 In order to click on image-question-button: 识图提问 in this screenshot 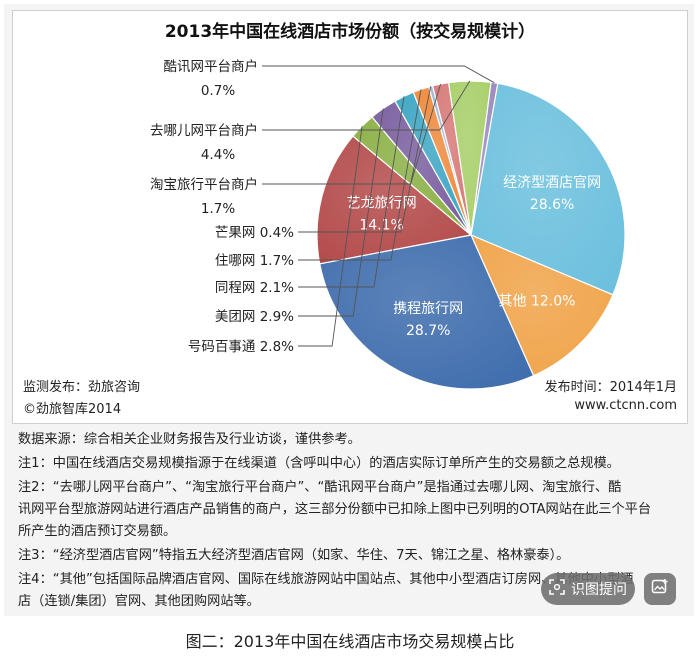, I will do `click(588, 589)`.